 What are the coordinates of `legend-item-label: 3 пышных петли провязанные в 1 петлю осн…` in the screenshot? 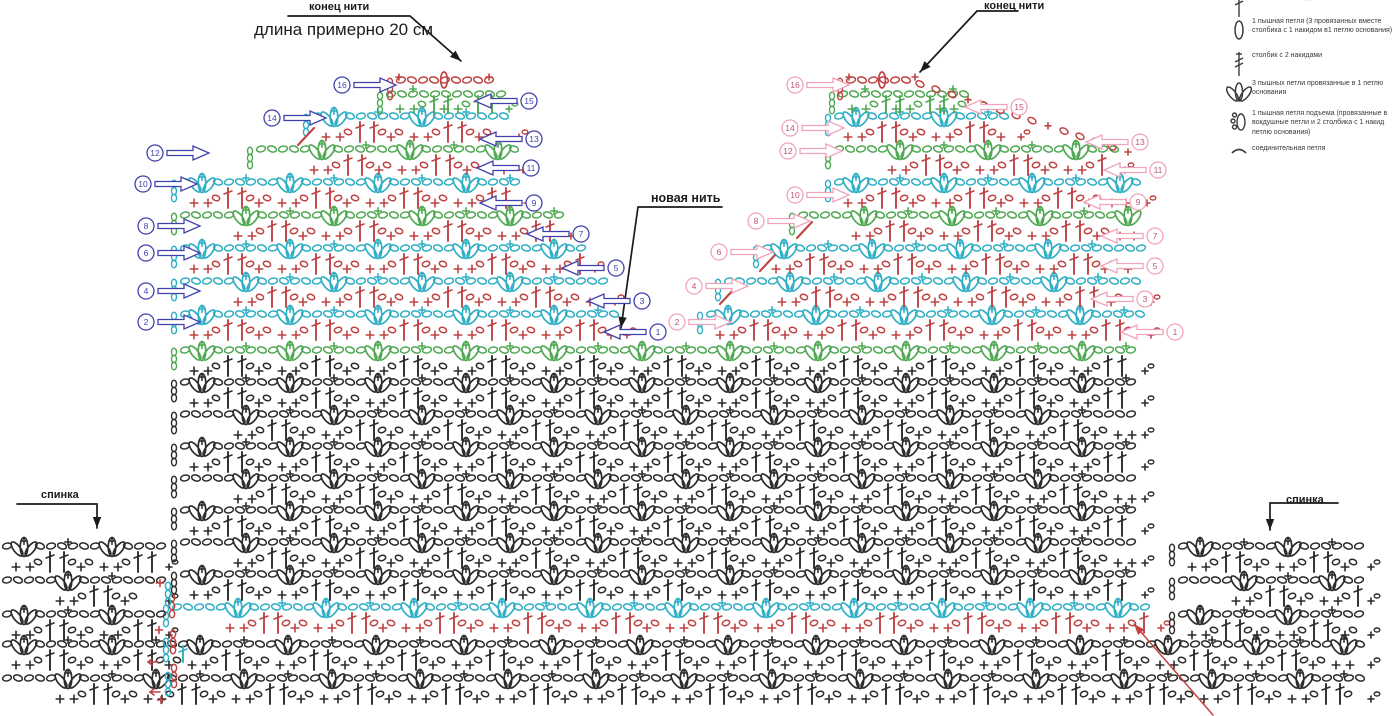 It's located at (1323, 88).